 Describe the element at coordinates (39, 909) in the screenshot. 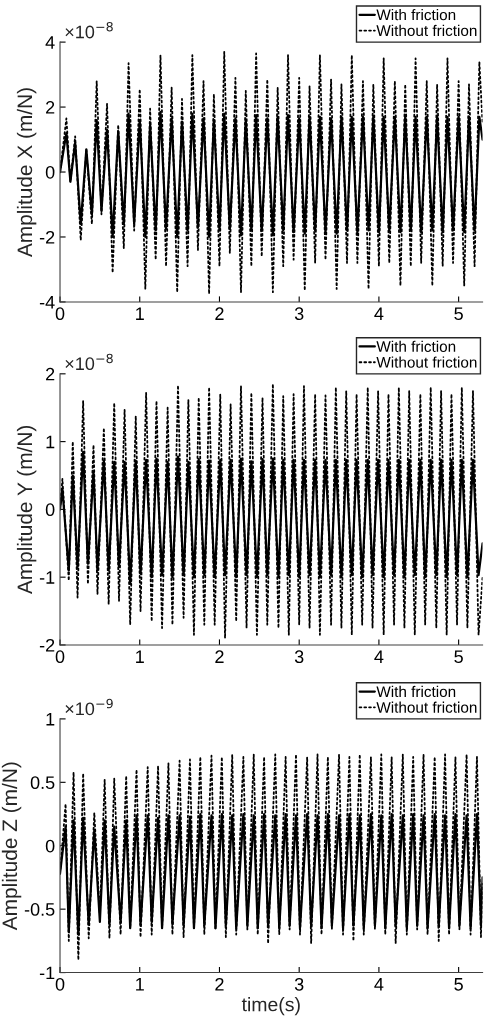

I see `y-tick-label: -0.5` at that location.